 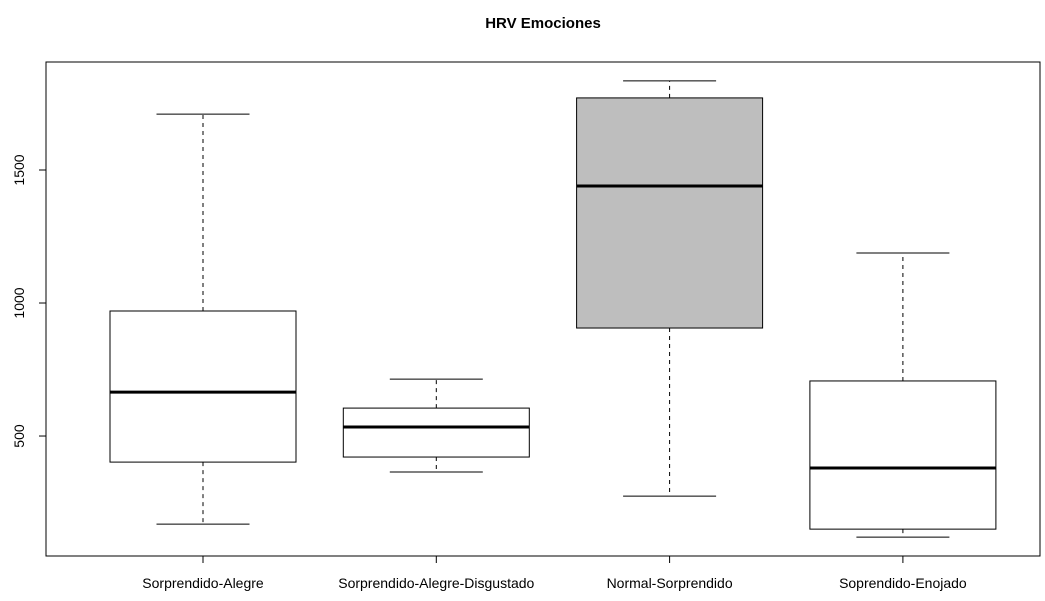 What do you see at coordinates (670, 583) in the screenshot?
I see `x-tick-label: Normal-Sorprendido` at bounding box center [670, 583].